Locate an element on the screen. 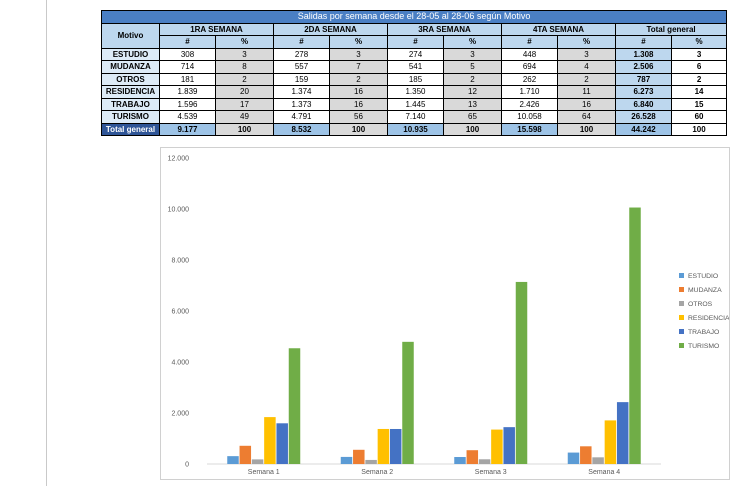 This screenshot has width=740, height=486. cell-count: 1.596 is located at coordinates (187, 104).